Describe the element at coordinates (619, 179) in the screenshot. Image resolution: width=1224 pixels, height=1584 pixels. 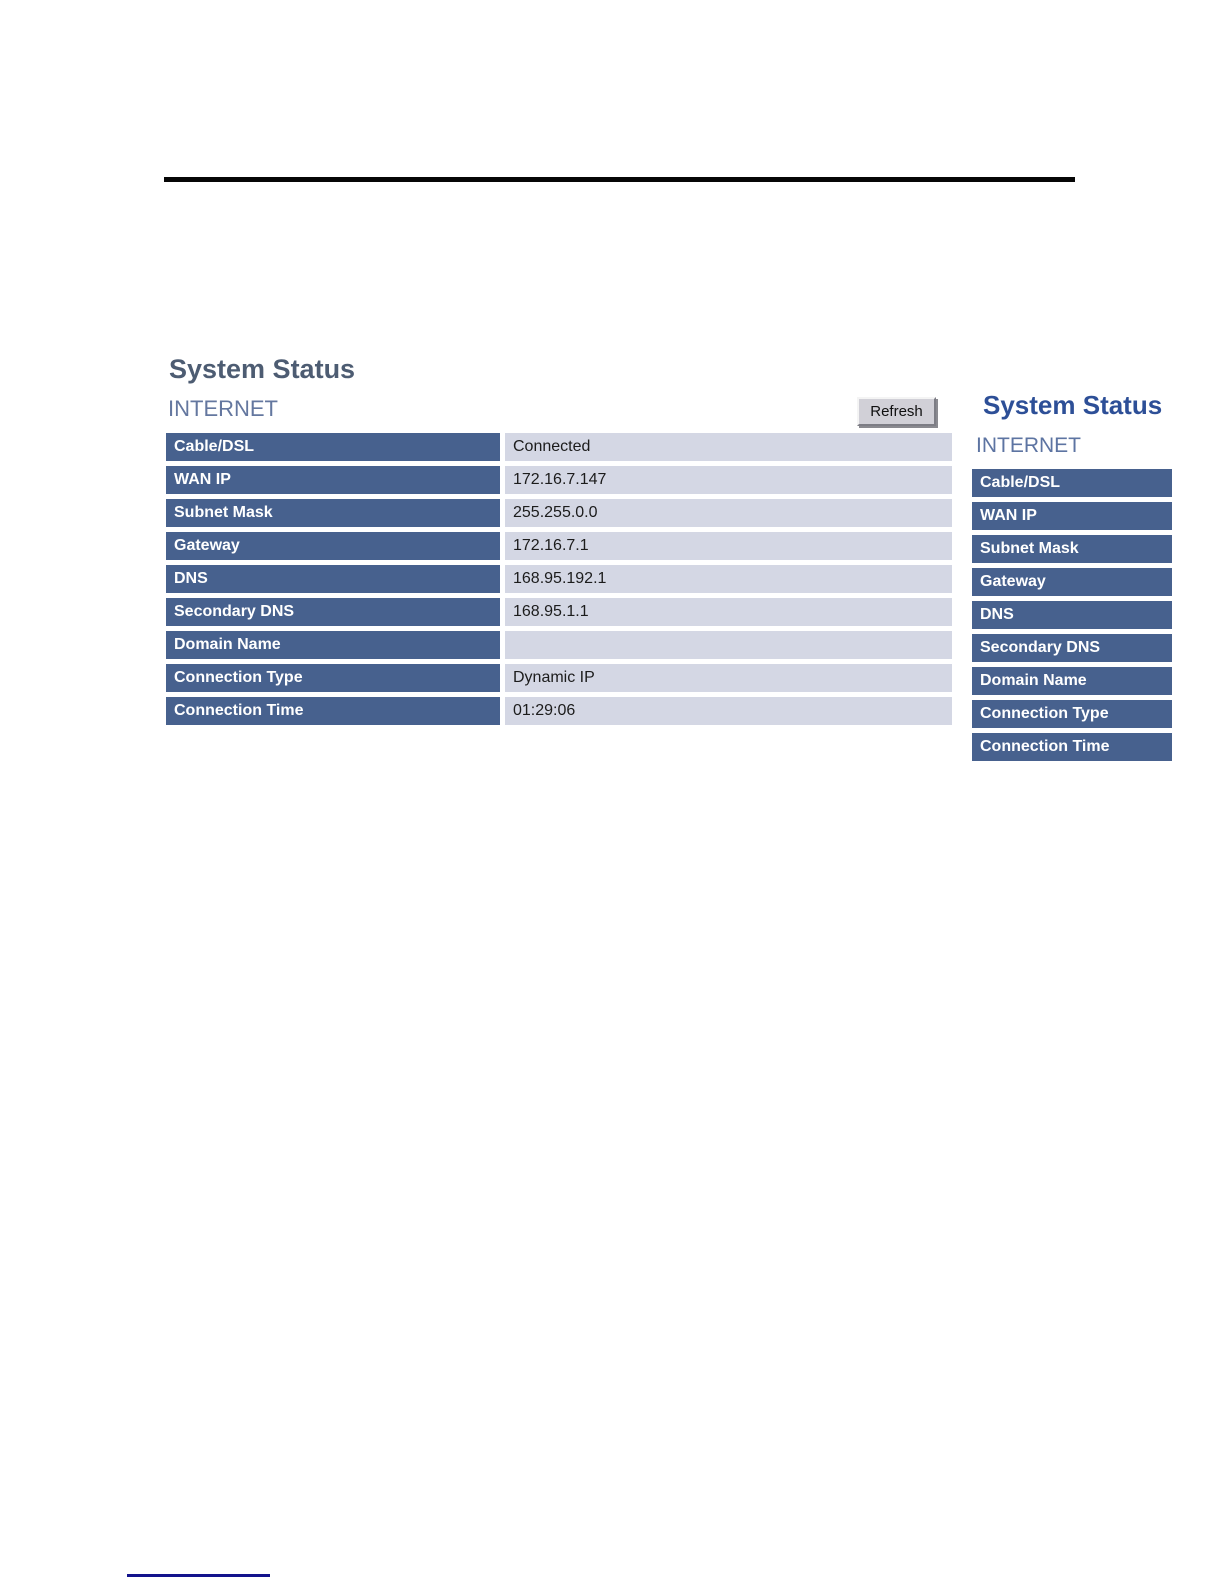
I see `top-horizontal-rule` at that location.